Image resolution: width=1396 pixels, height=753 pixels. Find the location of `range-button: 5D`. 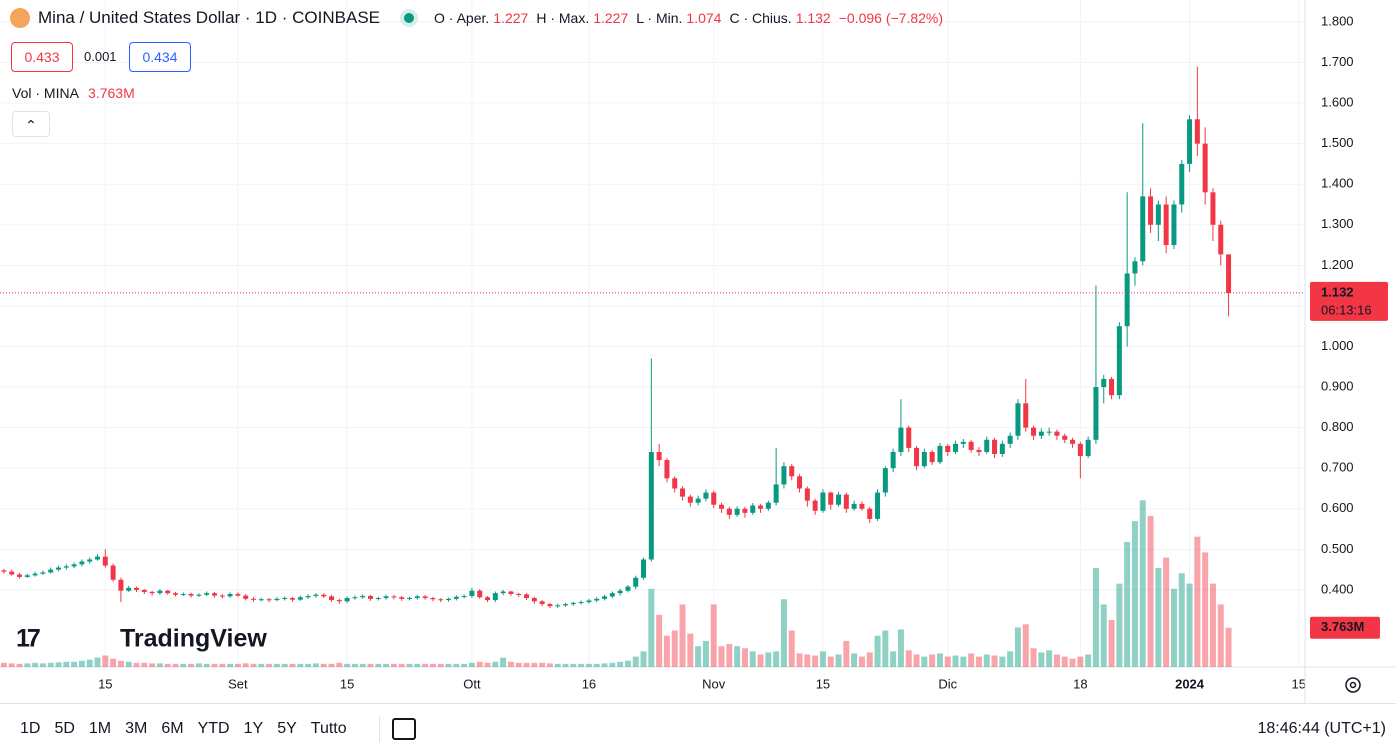

range-button: 5D is located at coordinates (64, 728).